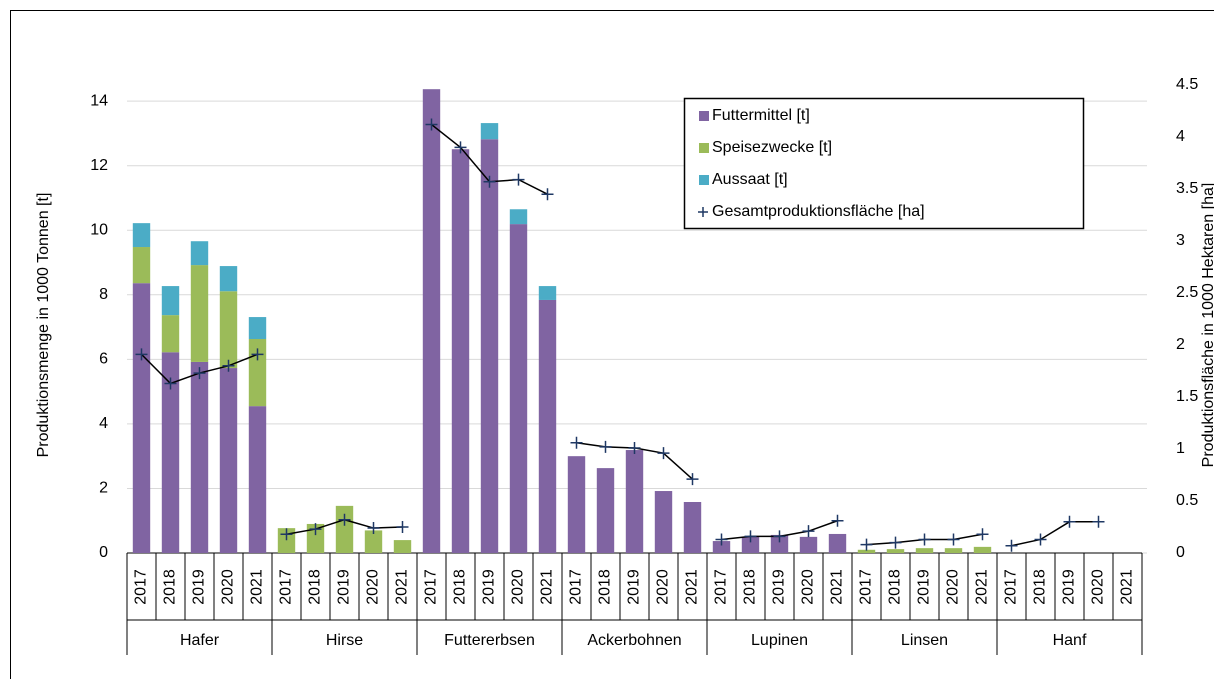  I want to click on y-tick-label: 6, so click(103, 359).